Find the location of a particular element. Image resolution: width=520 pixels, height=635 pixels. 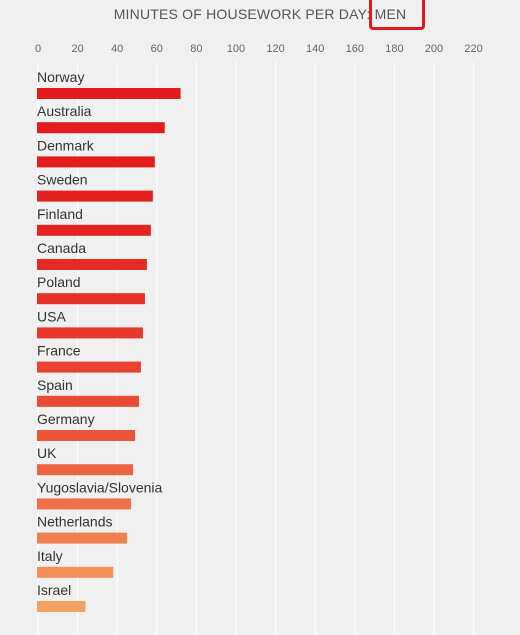

x-tick-label: 20 is located at coordinates (77, 49).